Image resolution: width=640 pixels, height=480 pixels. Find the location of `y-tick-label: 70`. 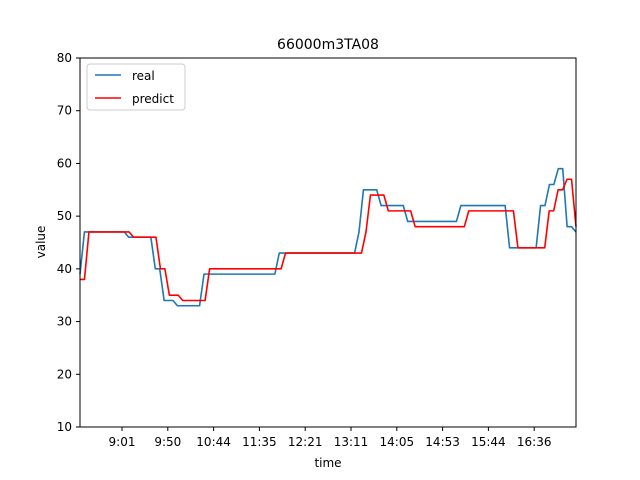

y-tick-label: 70 is located at coordinates (64, 111).